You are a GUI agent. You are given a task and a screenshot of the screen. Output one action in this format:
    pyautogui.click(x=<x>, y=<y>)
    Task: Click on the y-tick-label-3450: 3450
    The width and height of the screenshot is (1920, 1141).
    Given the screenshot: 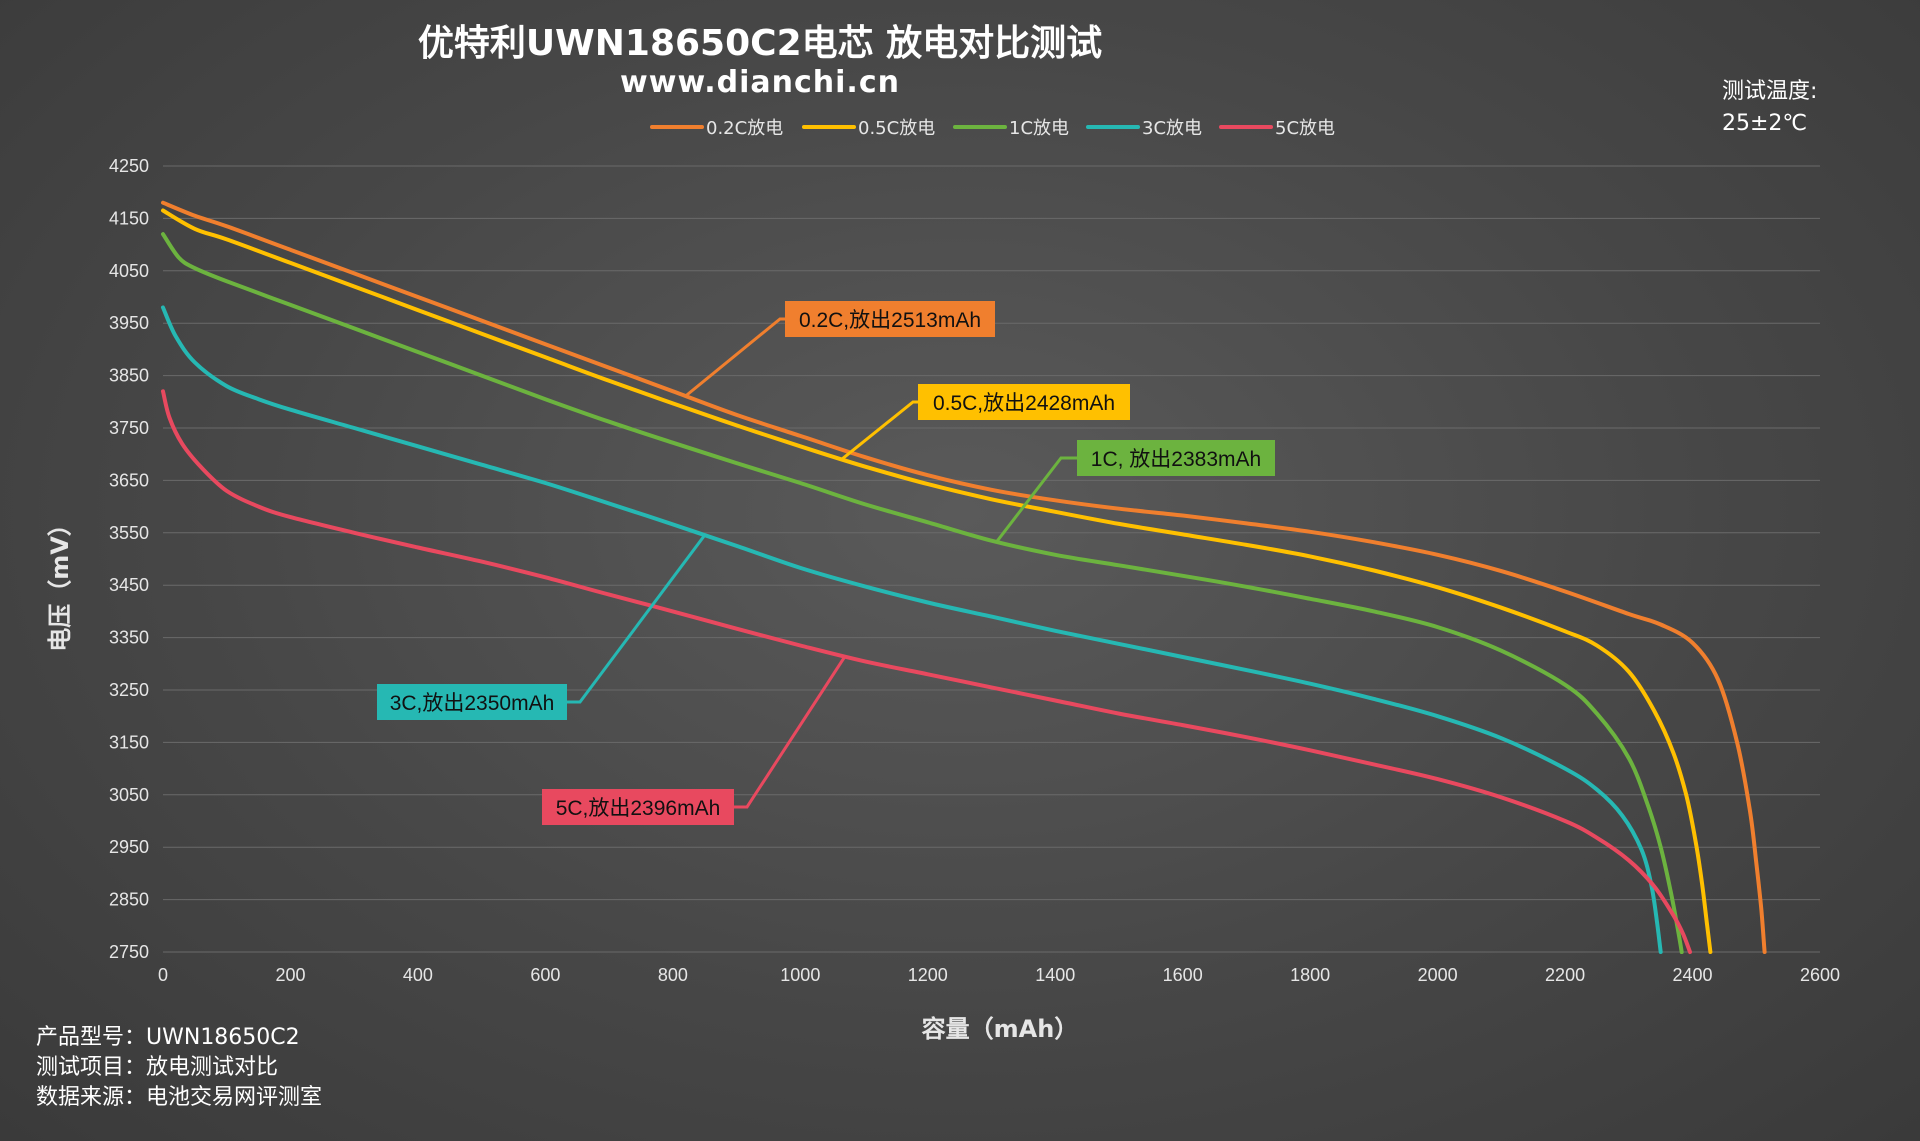 What is the action you would take?
    pyautogui.click(x=129, y=585)
    